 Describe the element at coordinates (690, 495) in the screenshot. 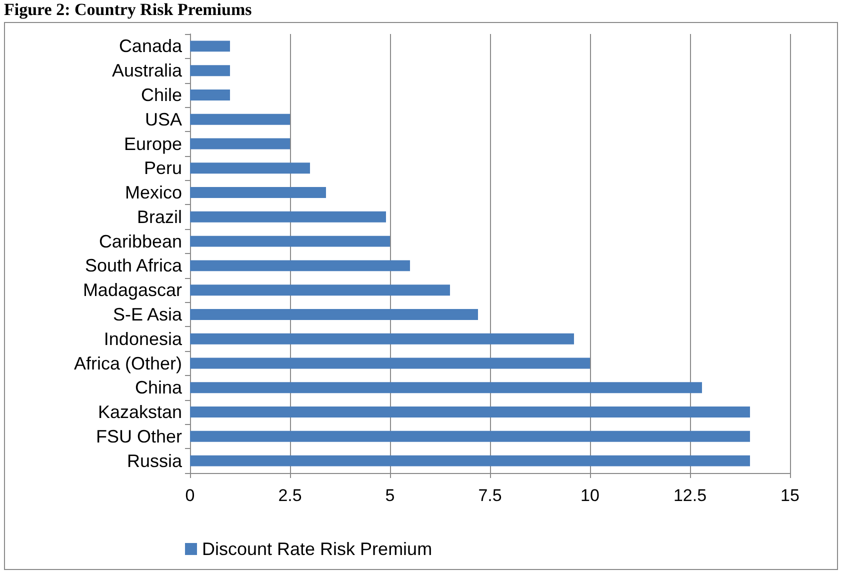

I see `x-tick-label: 12.5` at that location.